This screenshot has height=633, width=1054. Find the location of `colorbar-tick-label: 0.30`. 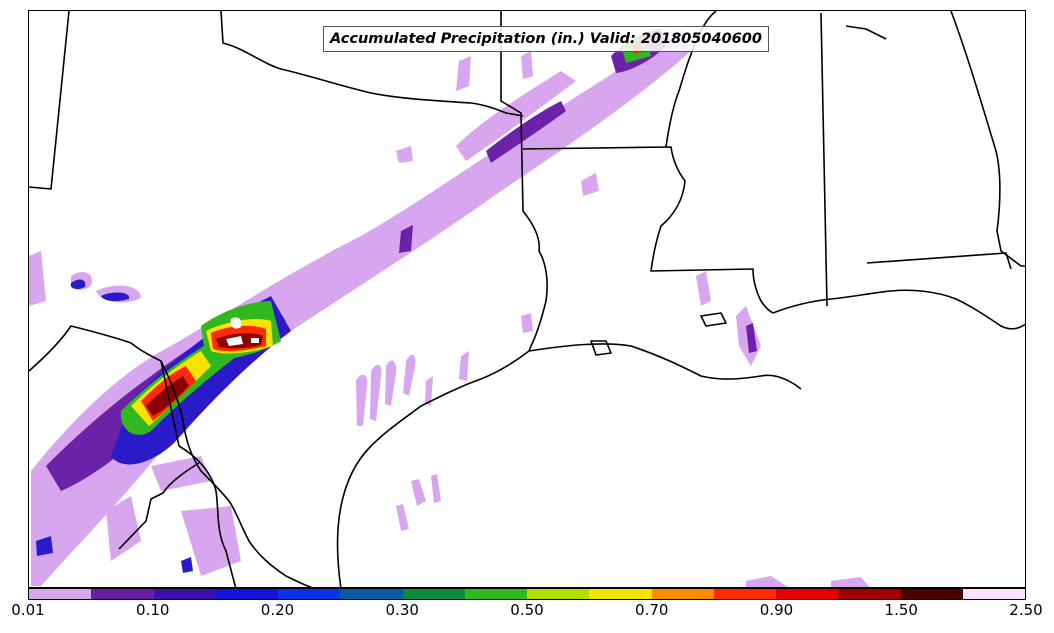

colorbar-tick-label: 0.30 is located at coordinates (402, 610).